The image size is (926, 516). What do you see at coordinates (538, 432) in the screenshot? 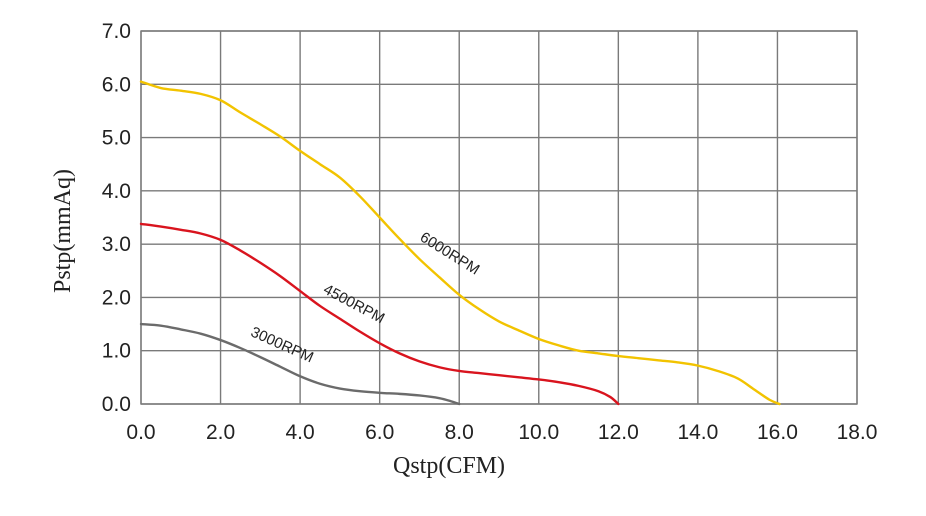
I see `x-tick-label: 10.0` at bounding box center [538, 432].